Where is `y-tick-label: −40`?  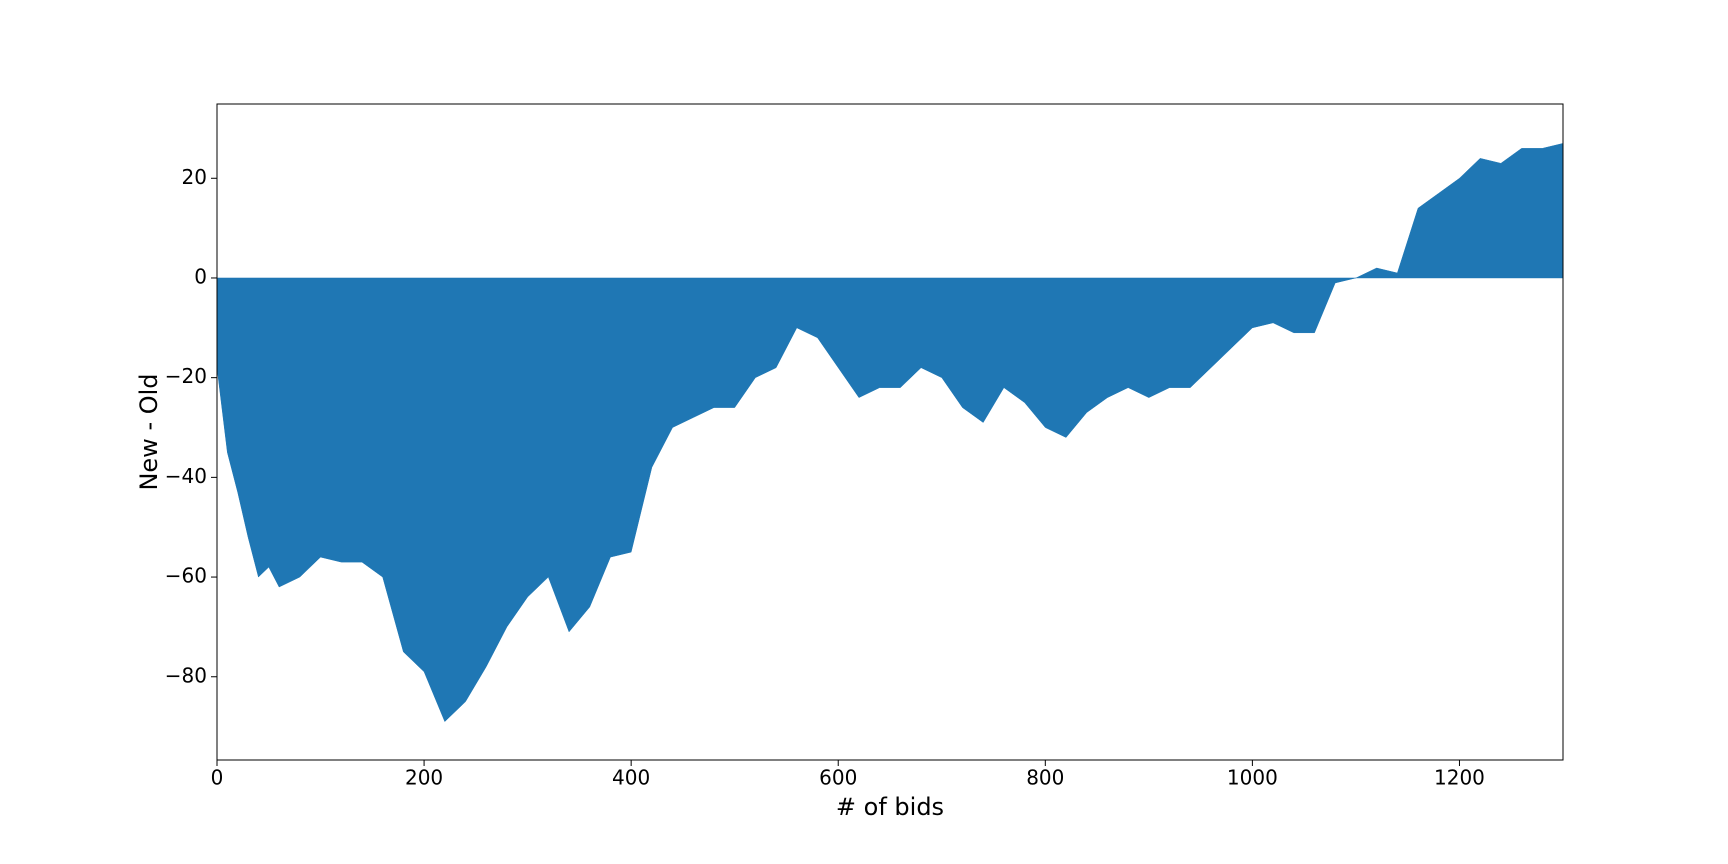 y-tick-label: −40 is located at coordinates (186, 476).